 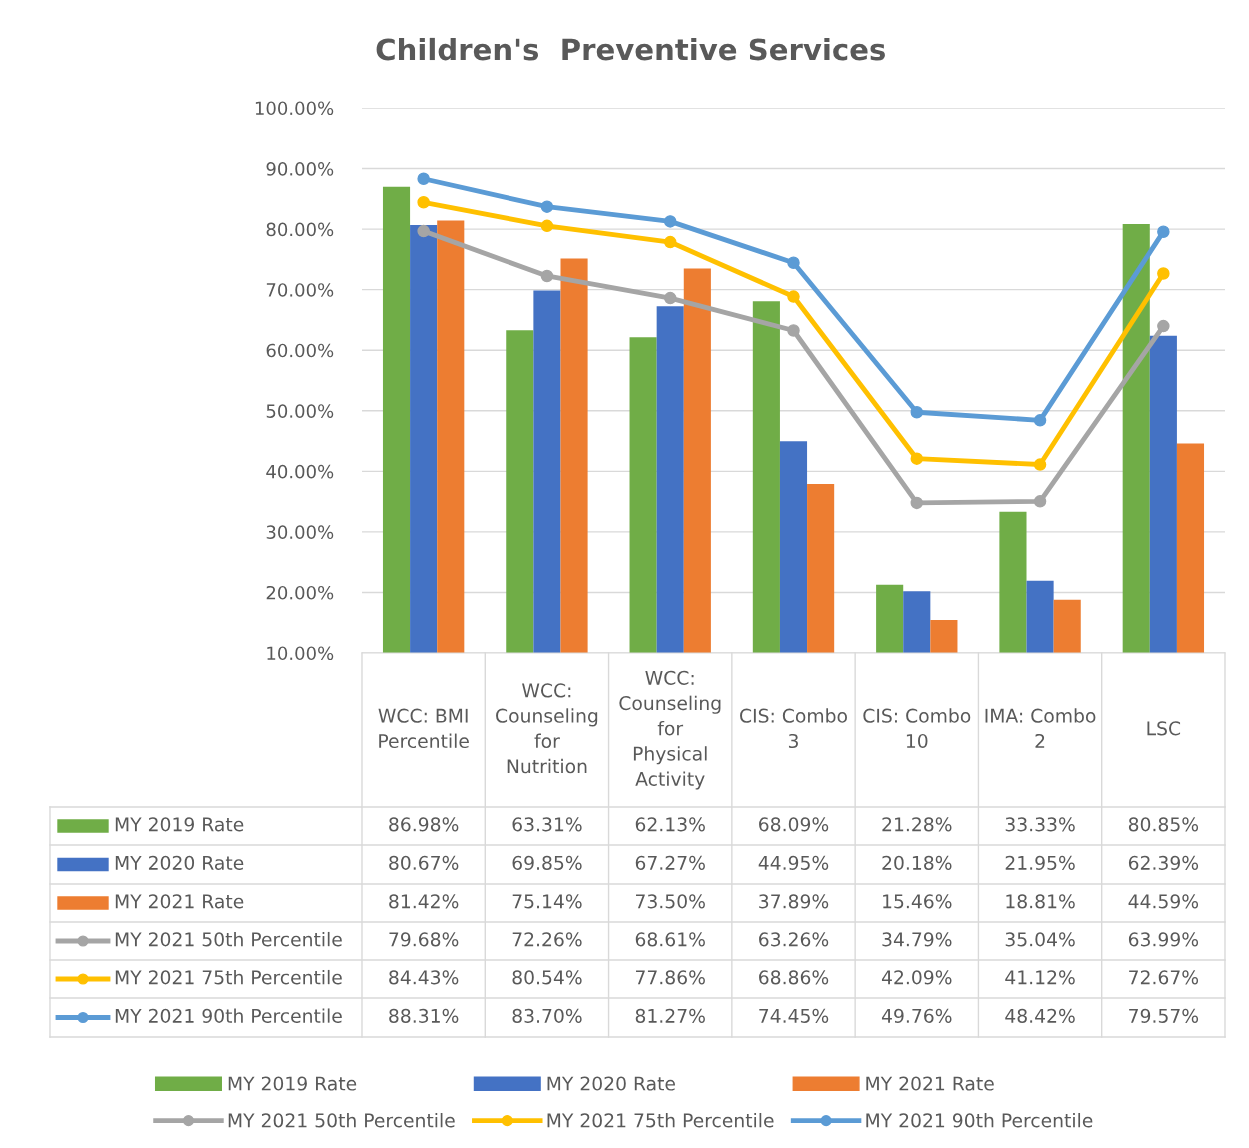 I want to click on data-label: 20.18%, so click(x=917, y=862).